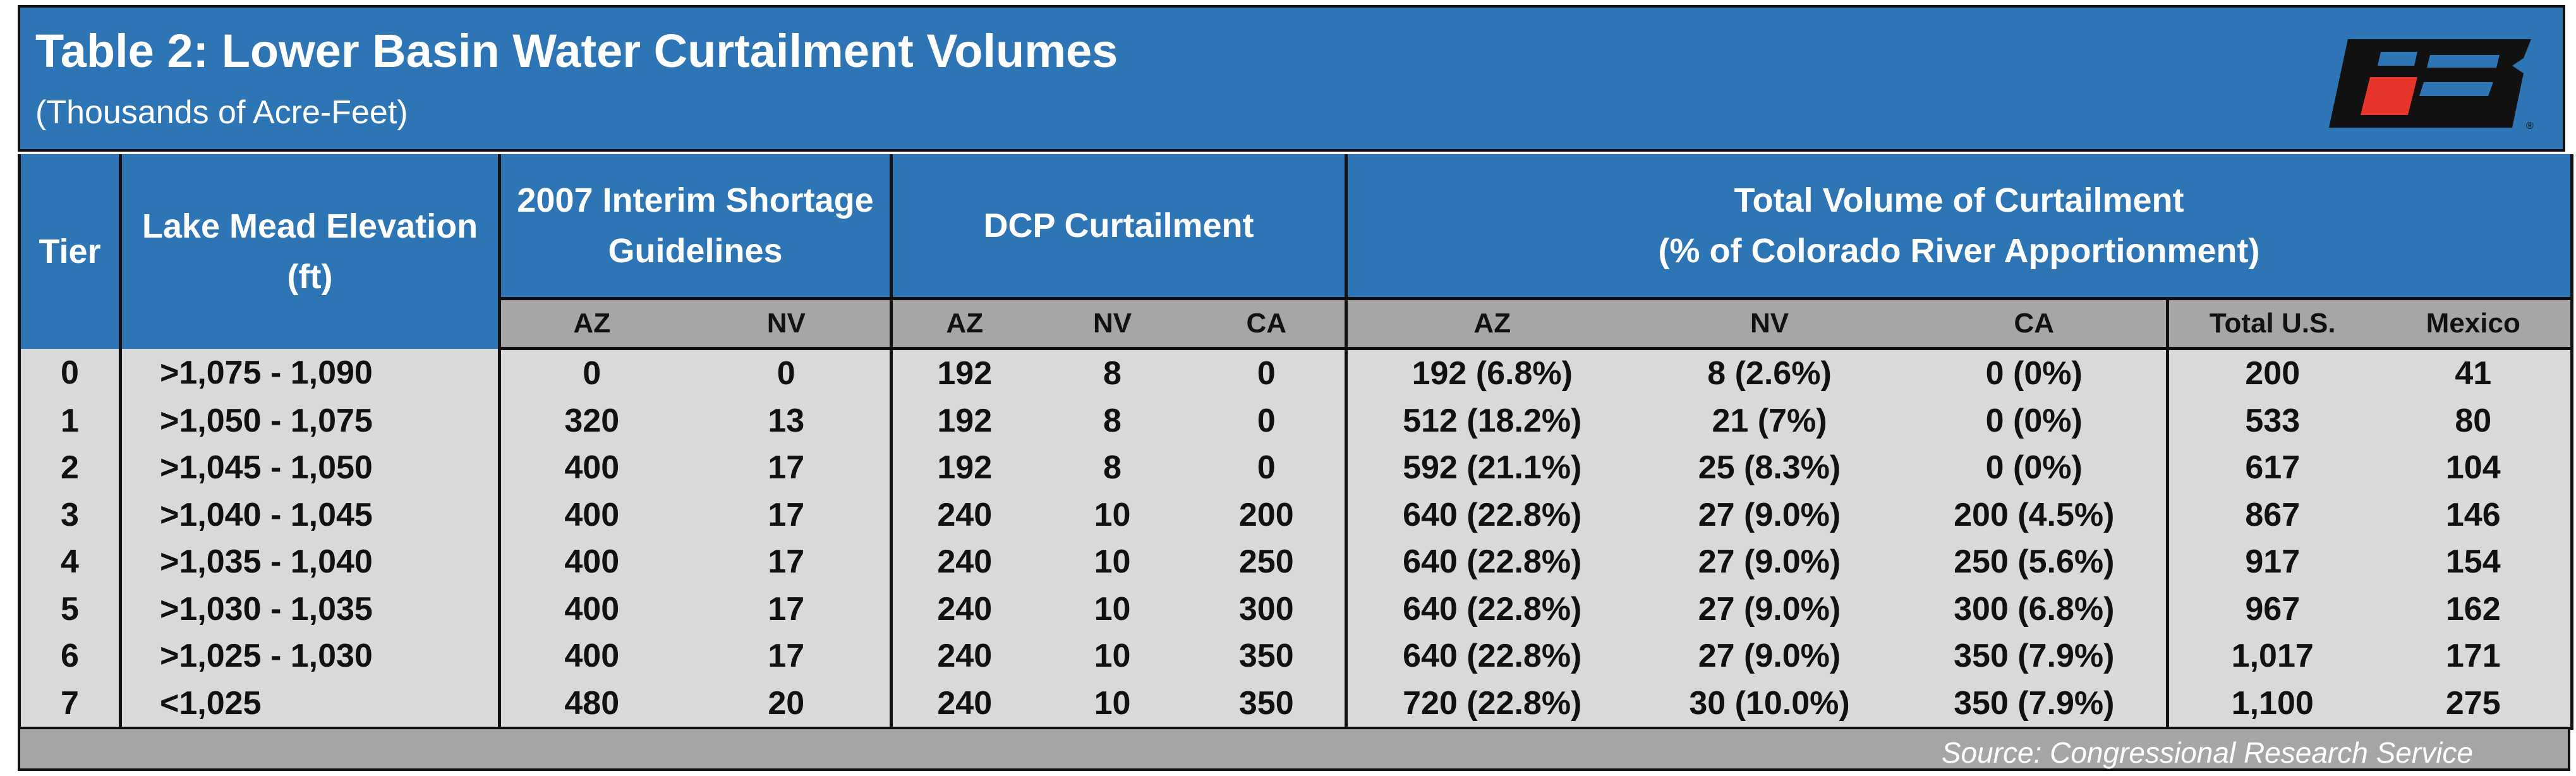 Image resolution: width=2576 pixels, height=776 pixels. I want to click on guidelines-header: 2007 Interim Shortage Guidelines, so click(695, 226).